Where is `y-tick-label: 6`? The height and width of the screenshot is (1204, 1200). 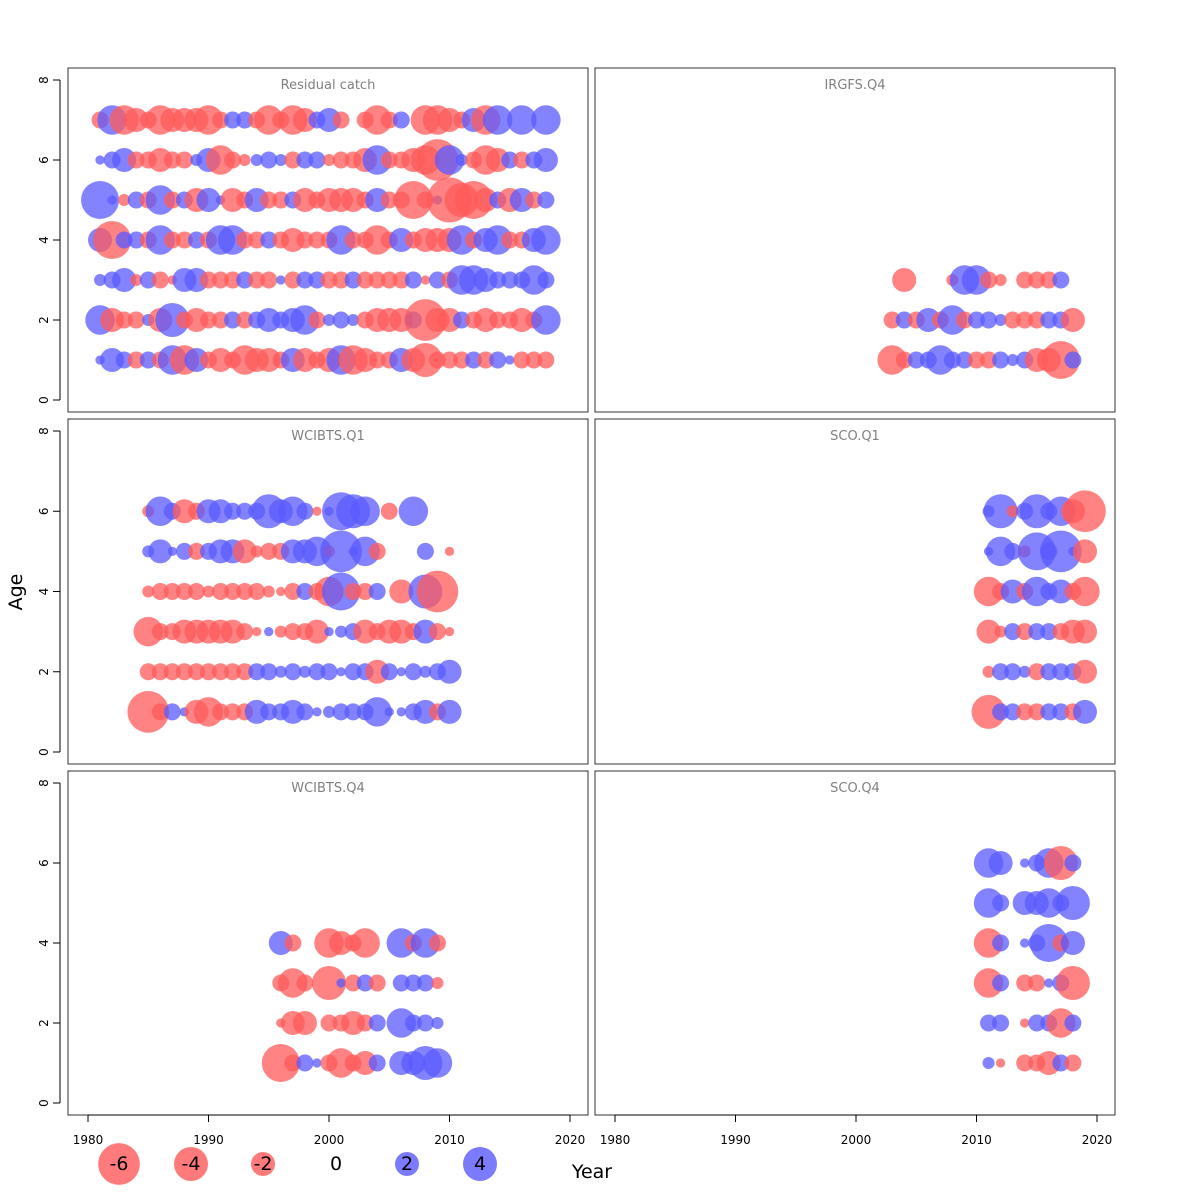 y-tick-label: 6 is located at coordinates (44, 863).